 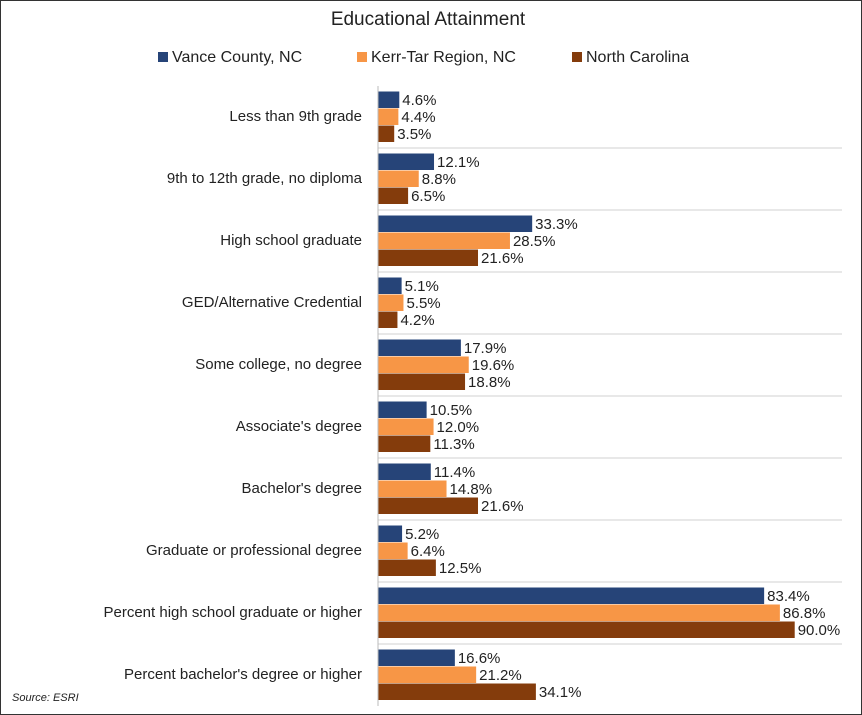 What do you see at coordinates (556, 224) in the screenshot?
I see `data-label: 33.3%` at bounding box center [556, 224].